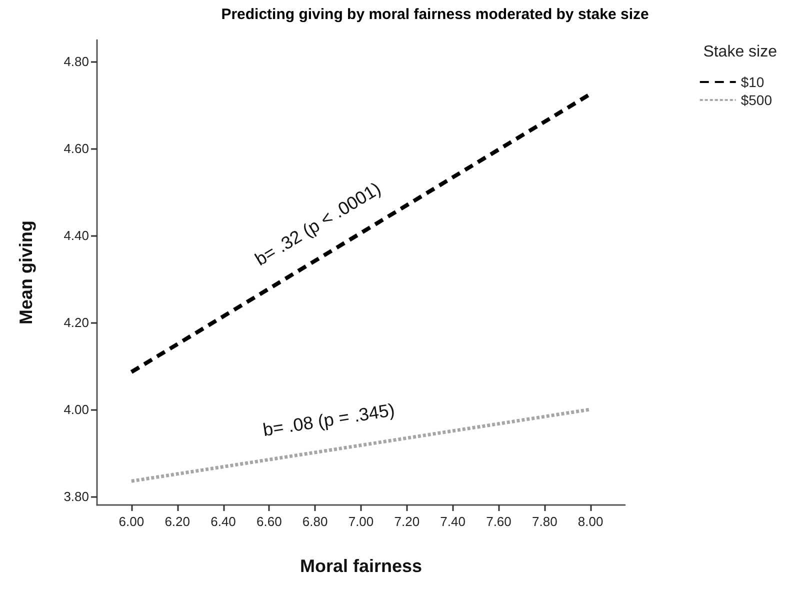  What do you see at coordinates (177, 521) in the screenshot?
I see `x-tick-label: 6.20` at bounding box center [177, 521].